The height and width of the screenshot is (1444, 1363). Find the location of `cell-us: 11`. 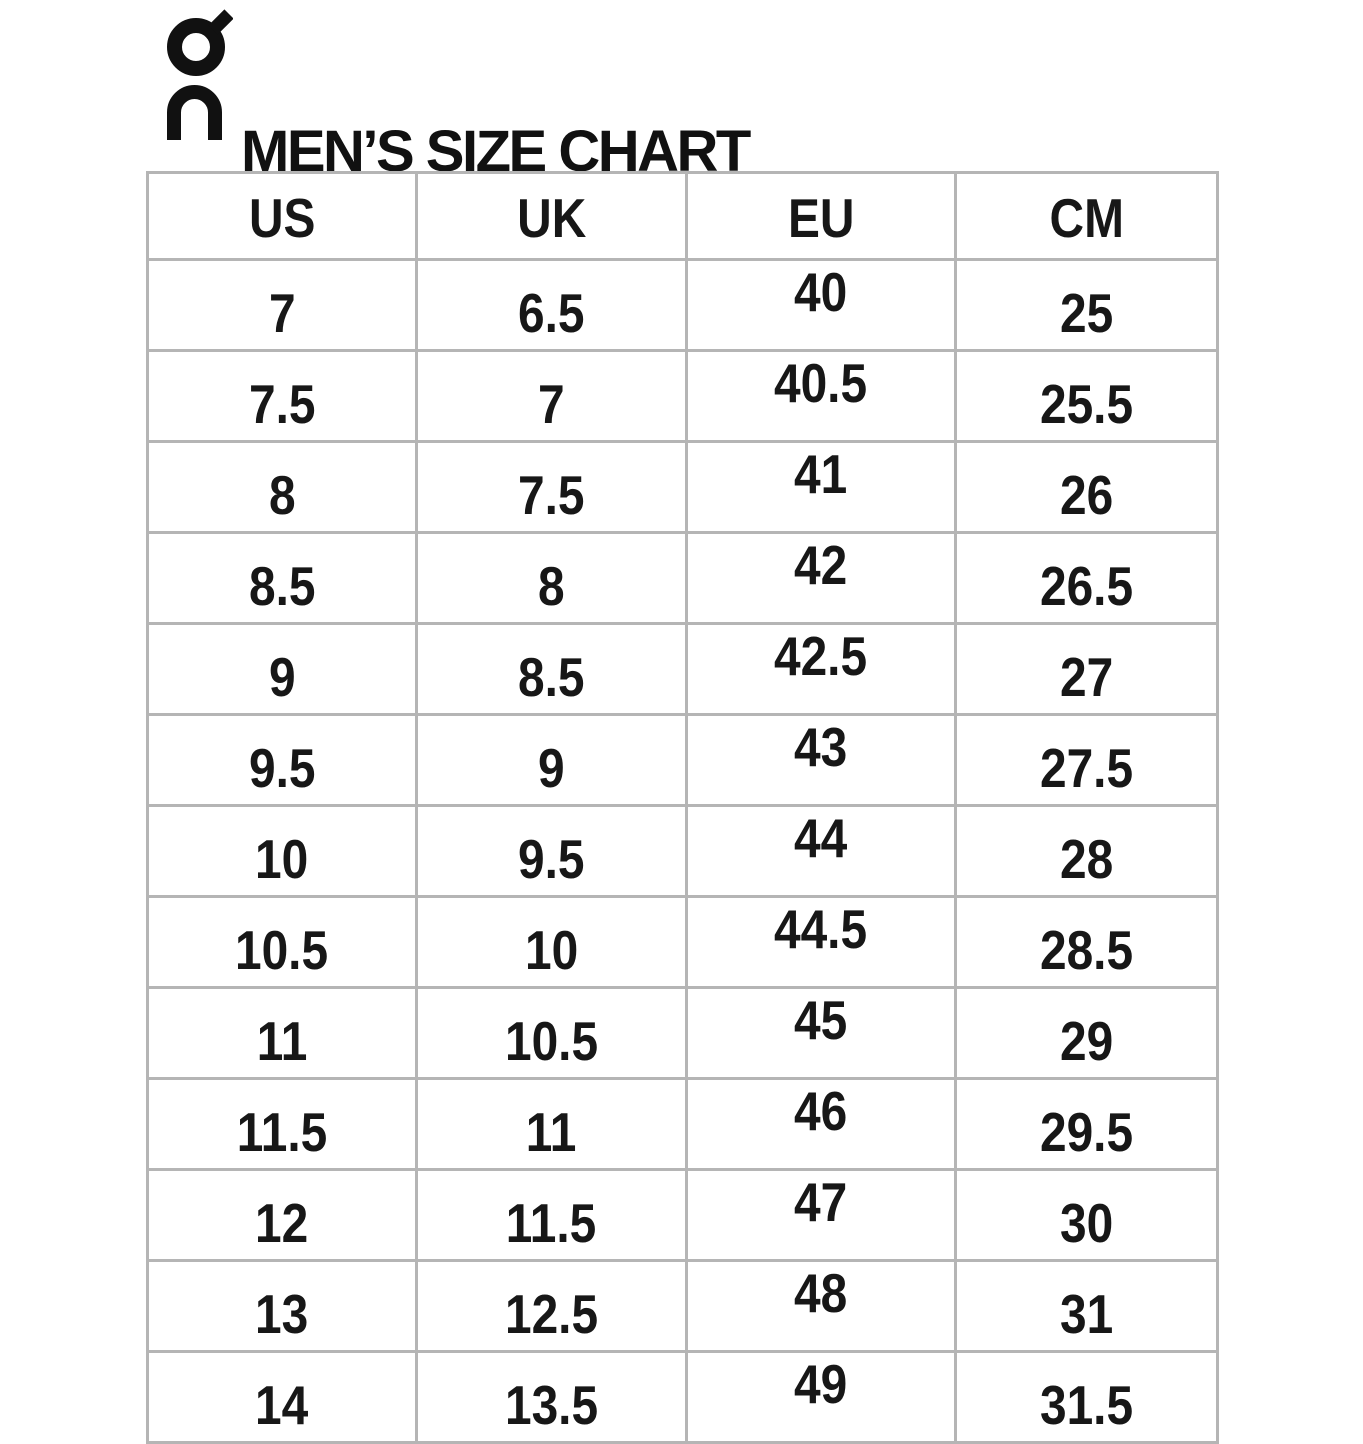

cell-us: 11 is located at coordinates (282, 1033).